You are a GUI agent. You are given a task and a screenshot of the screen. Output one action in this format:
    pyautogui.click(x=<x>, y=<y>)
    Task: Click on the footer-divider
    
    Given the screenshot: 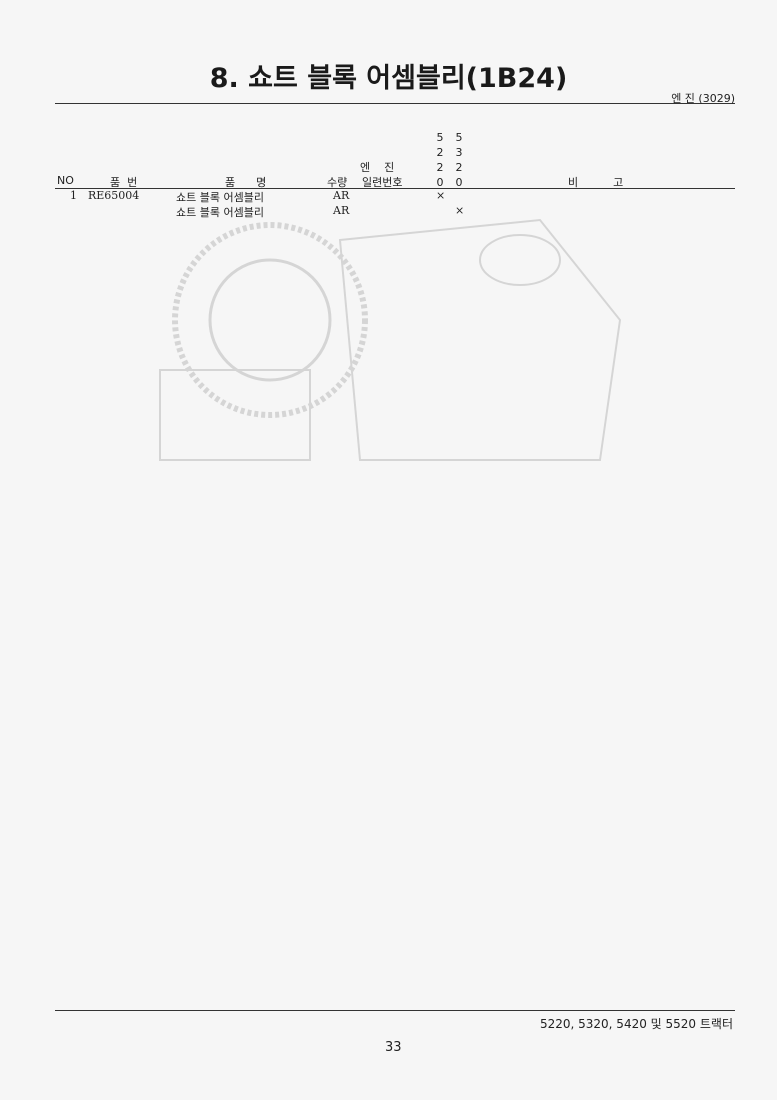 What is the action you would take?
    pyautogui.click(x=395, y=1010)
    